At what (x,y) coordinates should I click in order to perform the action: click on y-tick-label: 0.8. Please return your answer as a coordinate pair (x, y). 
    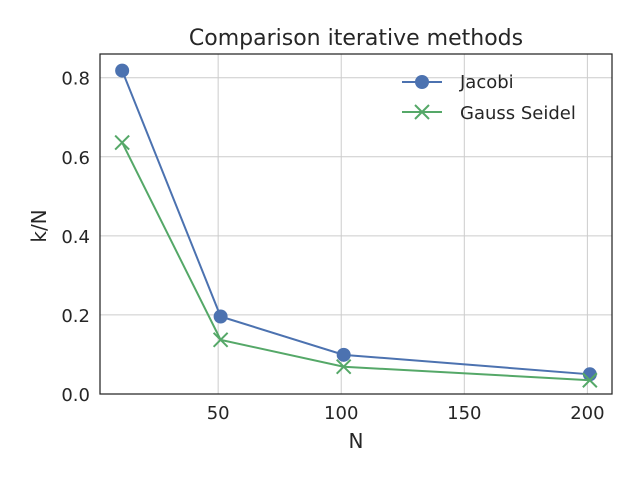
    Looking at the image, I should click on (75, 79).